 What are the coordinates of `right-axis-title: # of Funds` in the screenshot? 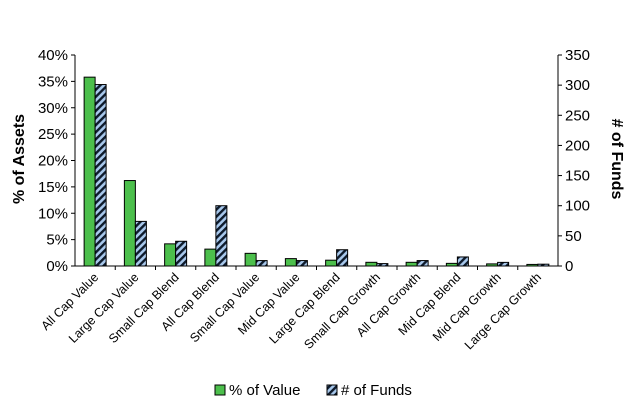 It's located at (616, 159).